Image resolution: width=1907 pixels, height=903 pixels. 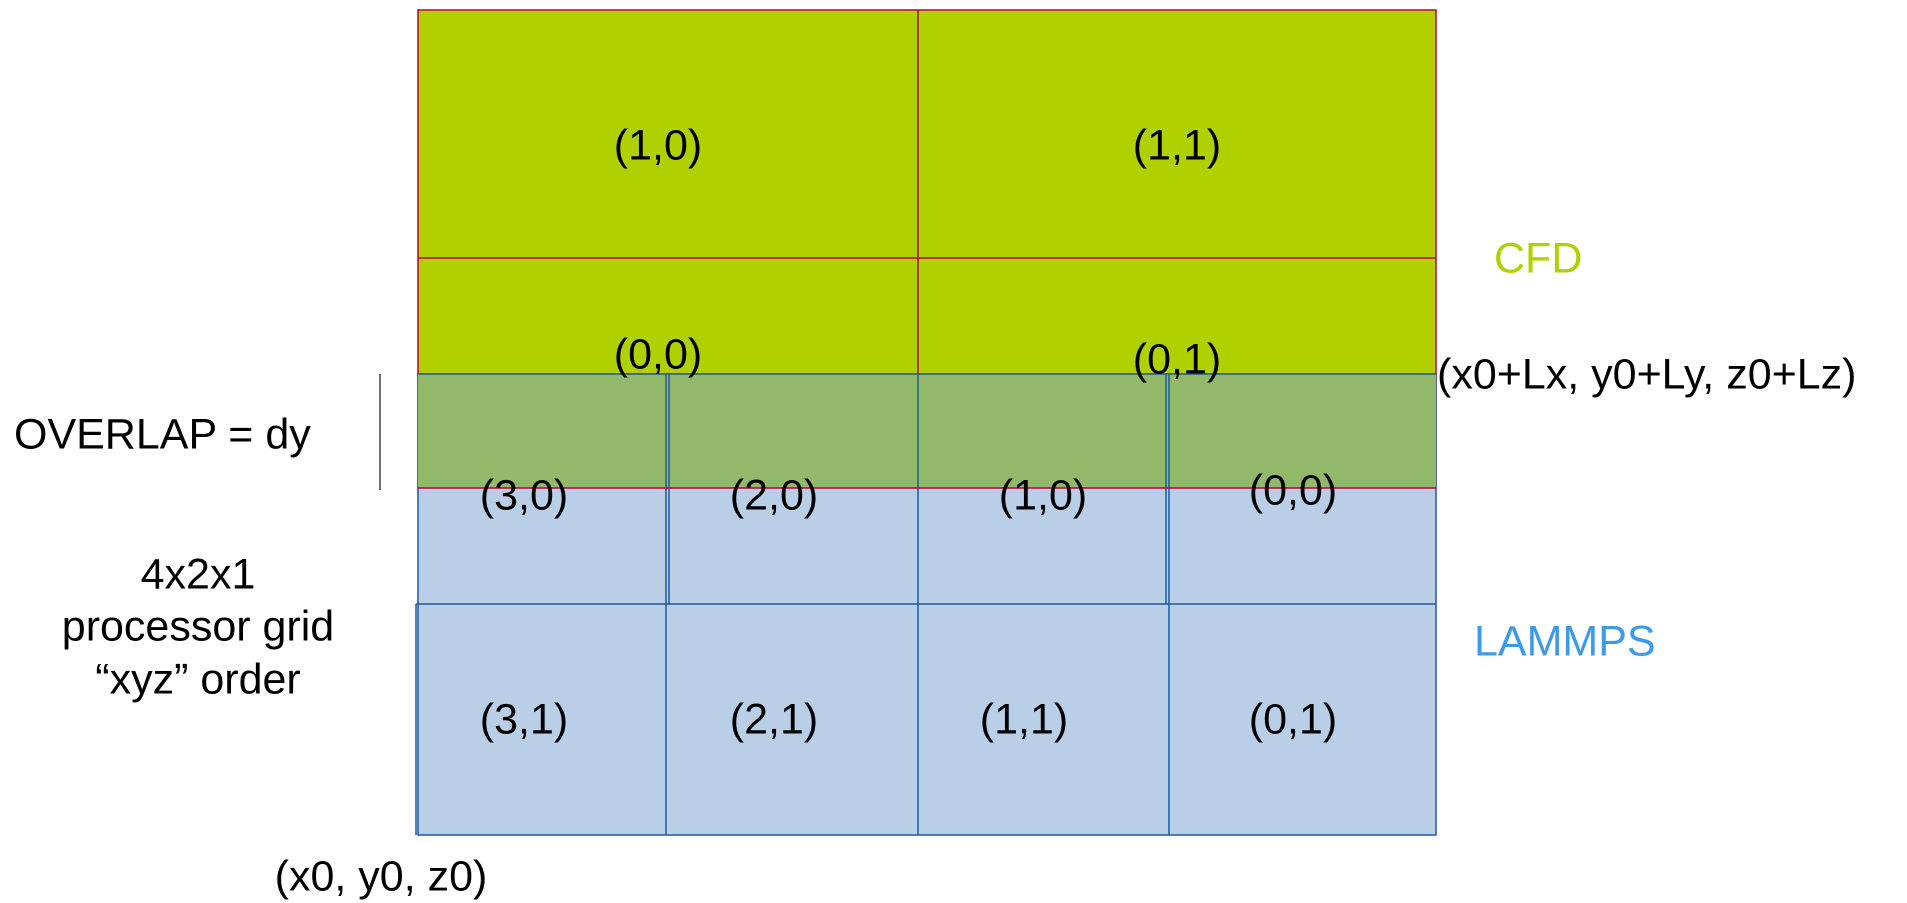 I want to click on processor-grid-dims: 4x2x1, so click(x=198, y=574).